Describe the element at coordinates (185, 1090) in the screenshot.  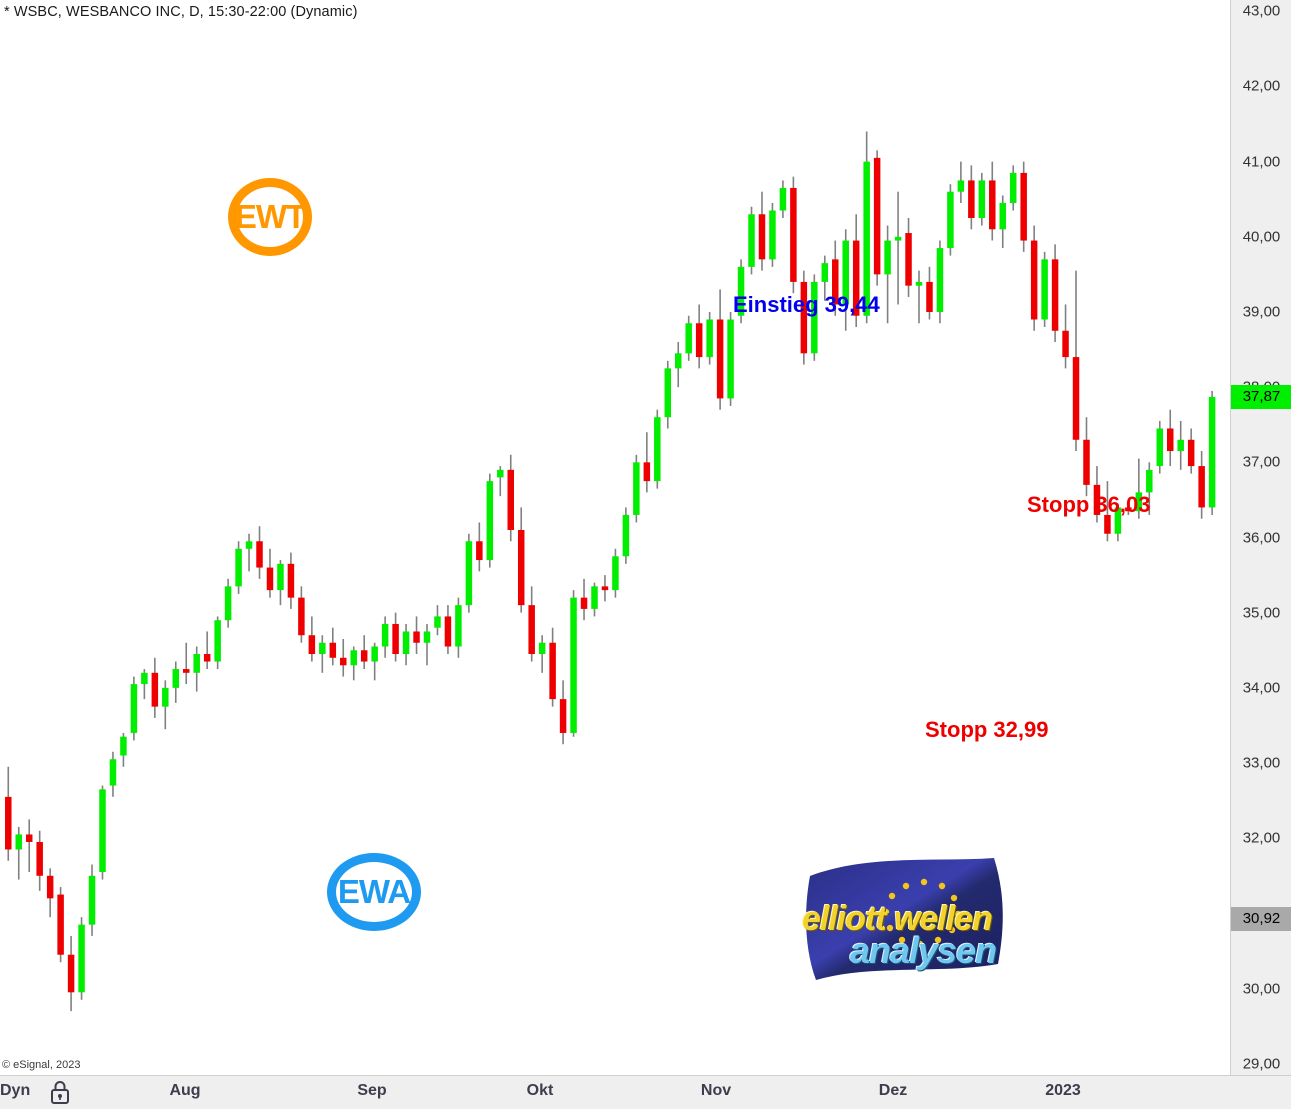
I see `time-axis-tick: Aug` at that location.